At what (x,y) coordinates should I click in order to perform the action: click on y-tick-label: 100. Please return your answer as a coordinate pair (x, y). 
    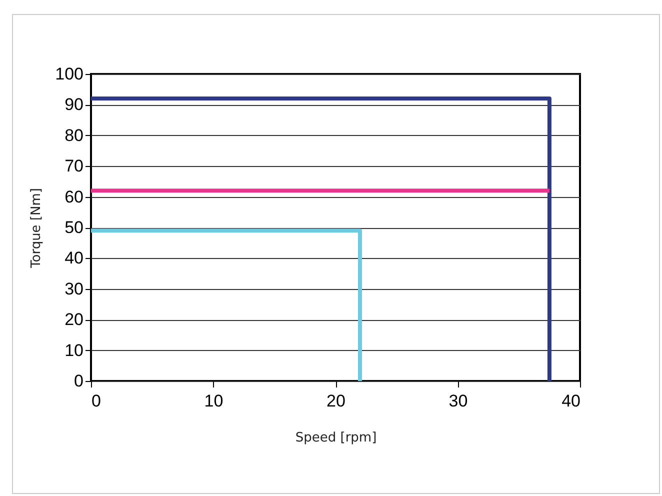
    Looking at the image, I should click on (69, 74).